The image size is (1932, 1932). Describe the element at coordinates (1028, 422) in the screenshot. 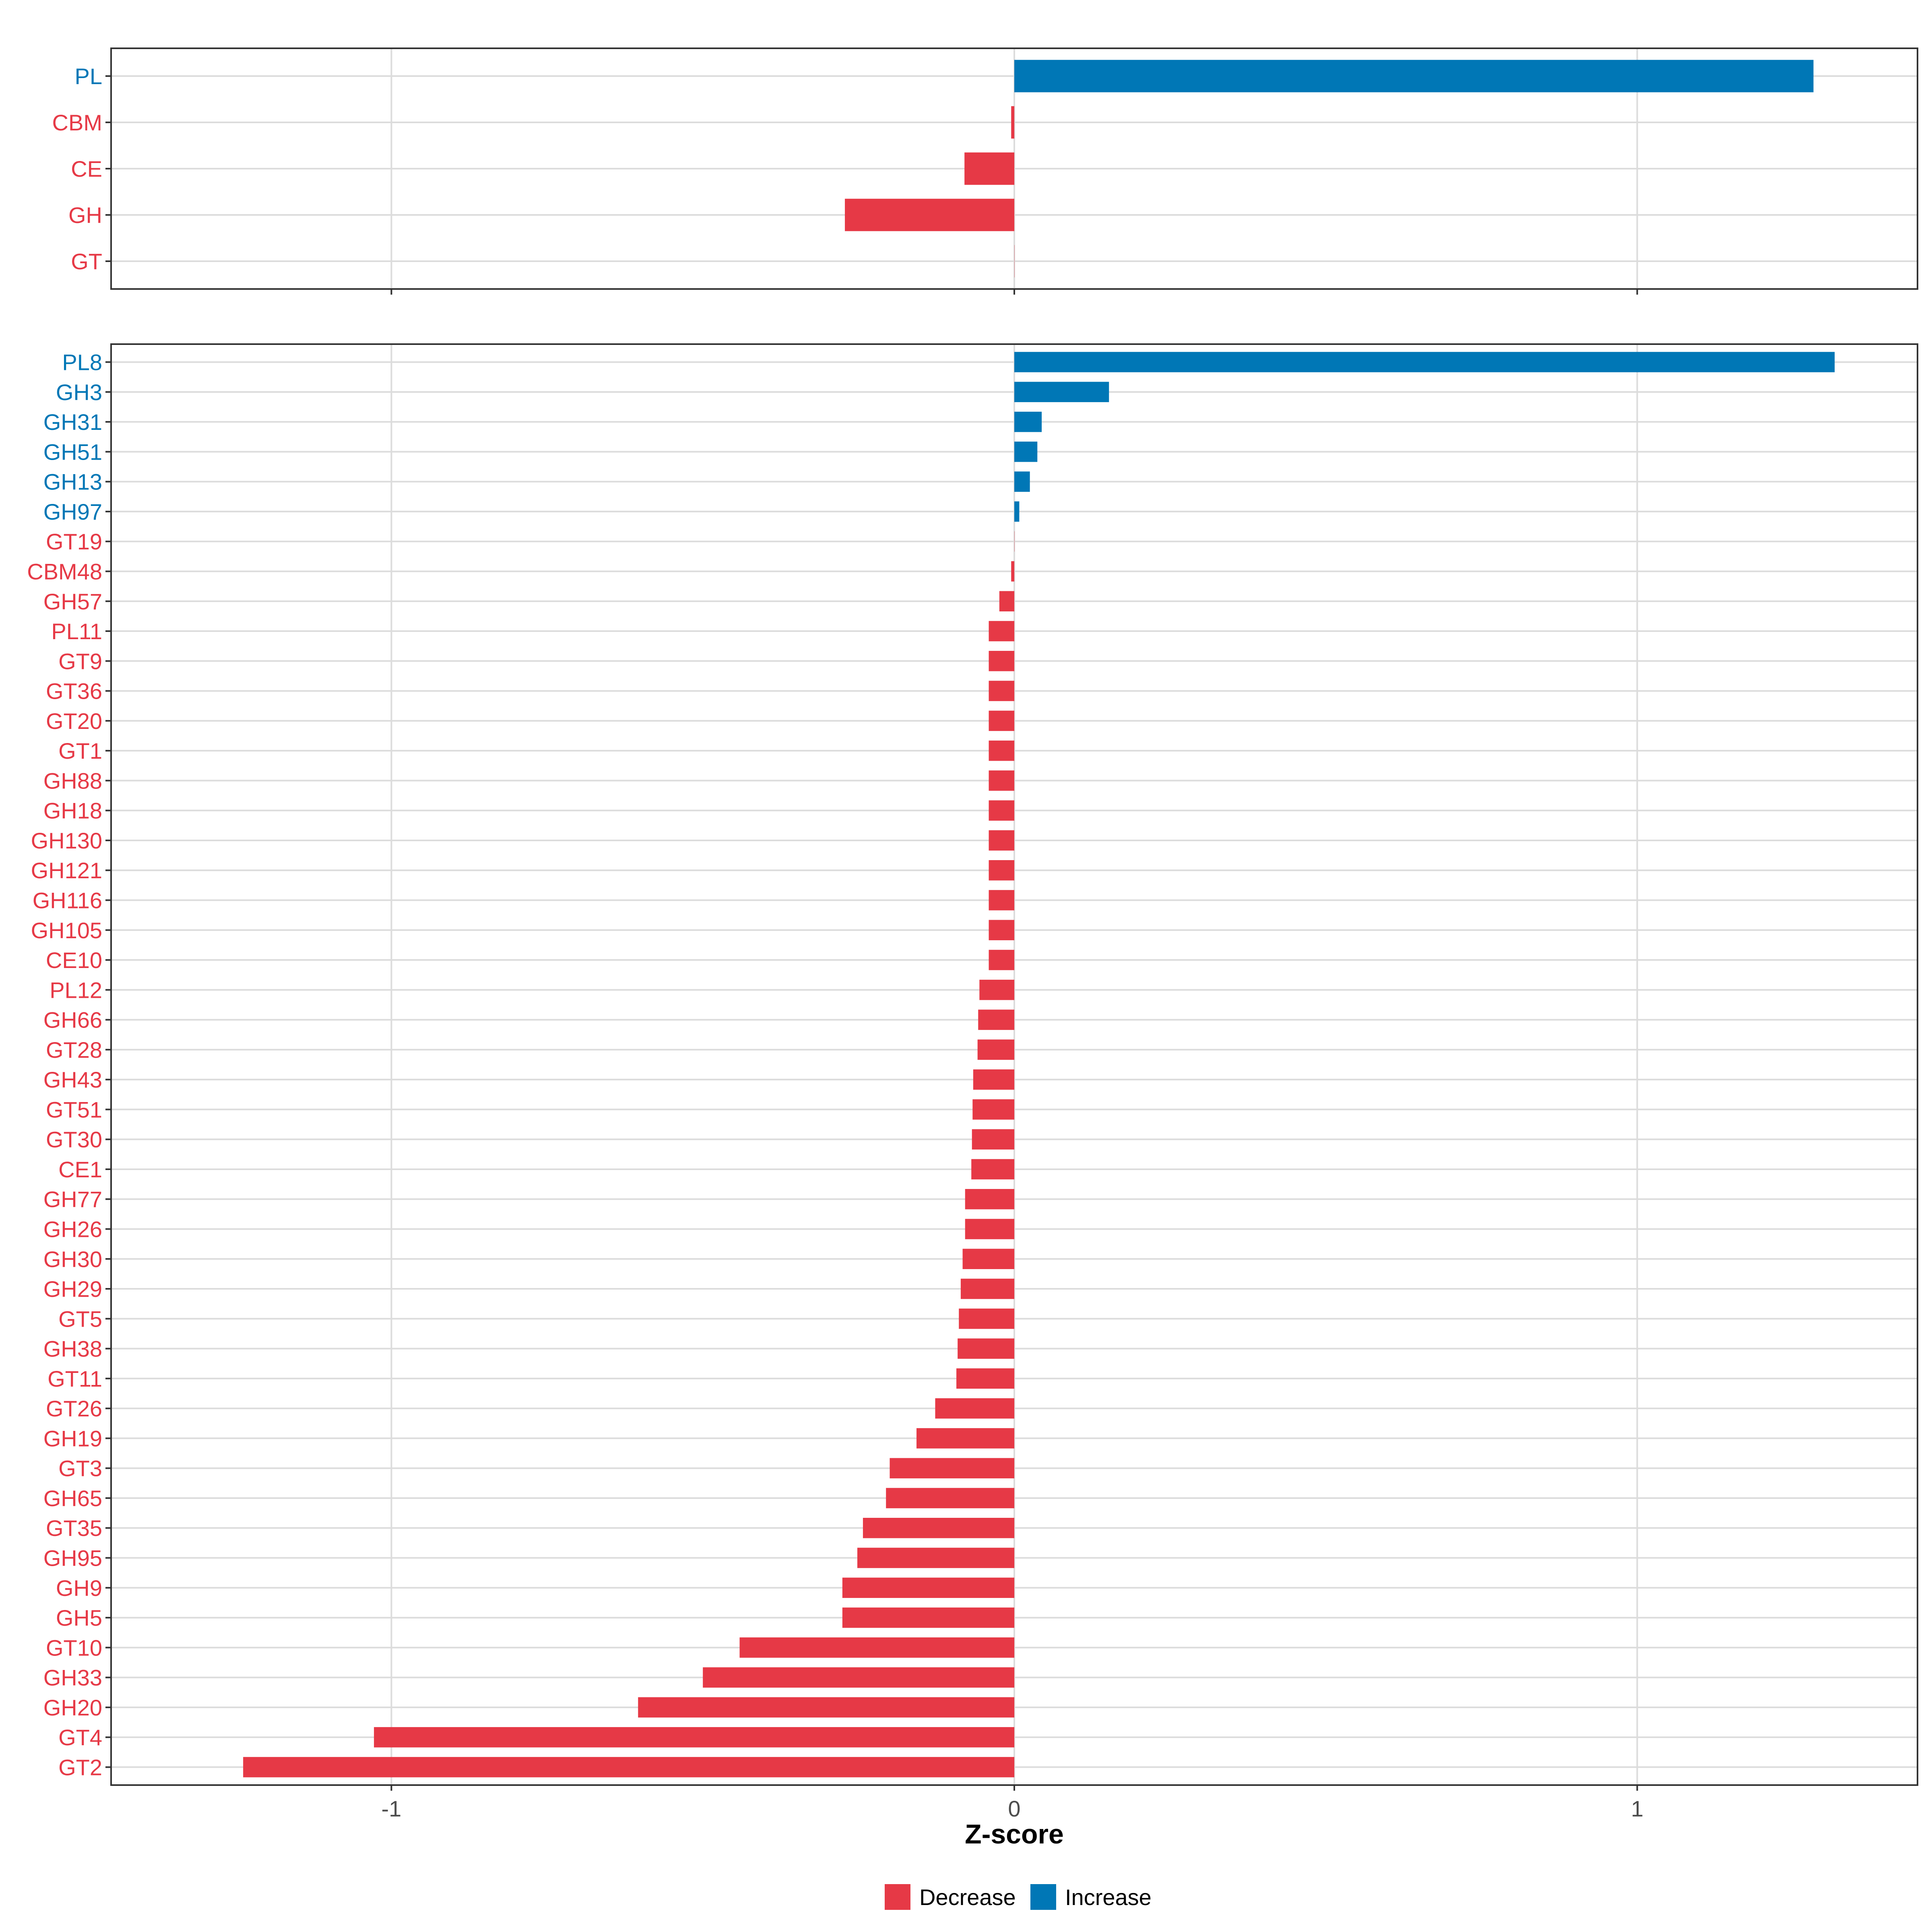

I see `bar-gh31` at that location.